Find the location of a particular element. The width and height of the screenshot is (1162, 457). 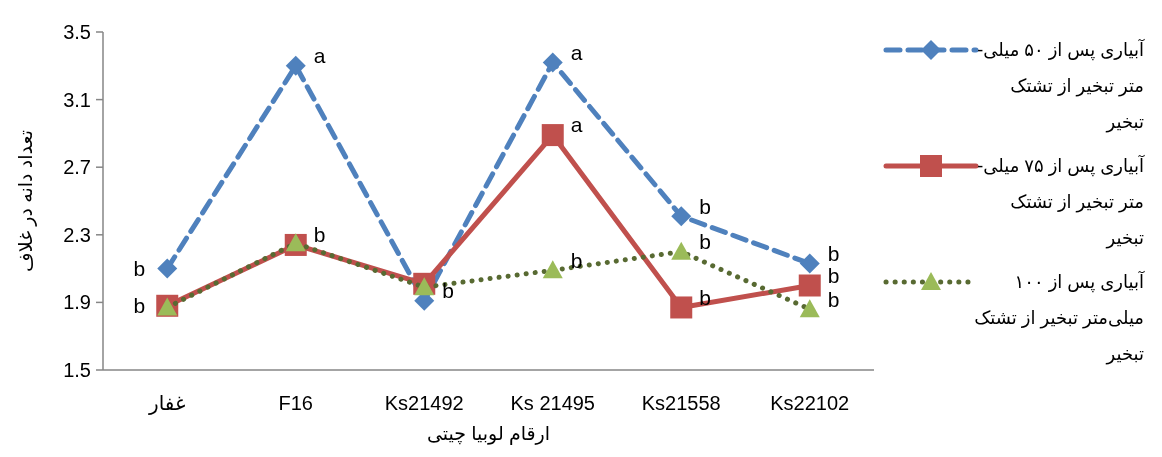

y-axis-title: تعداد دانه در غلاف is located at coordinates (26, 201).